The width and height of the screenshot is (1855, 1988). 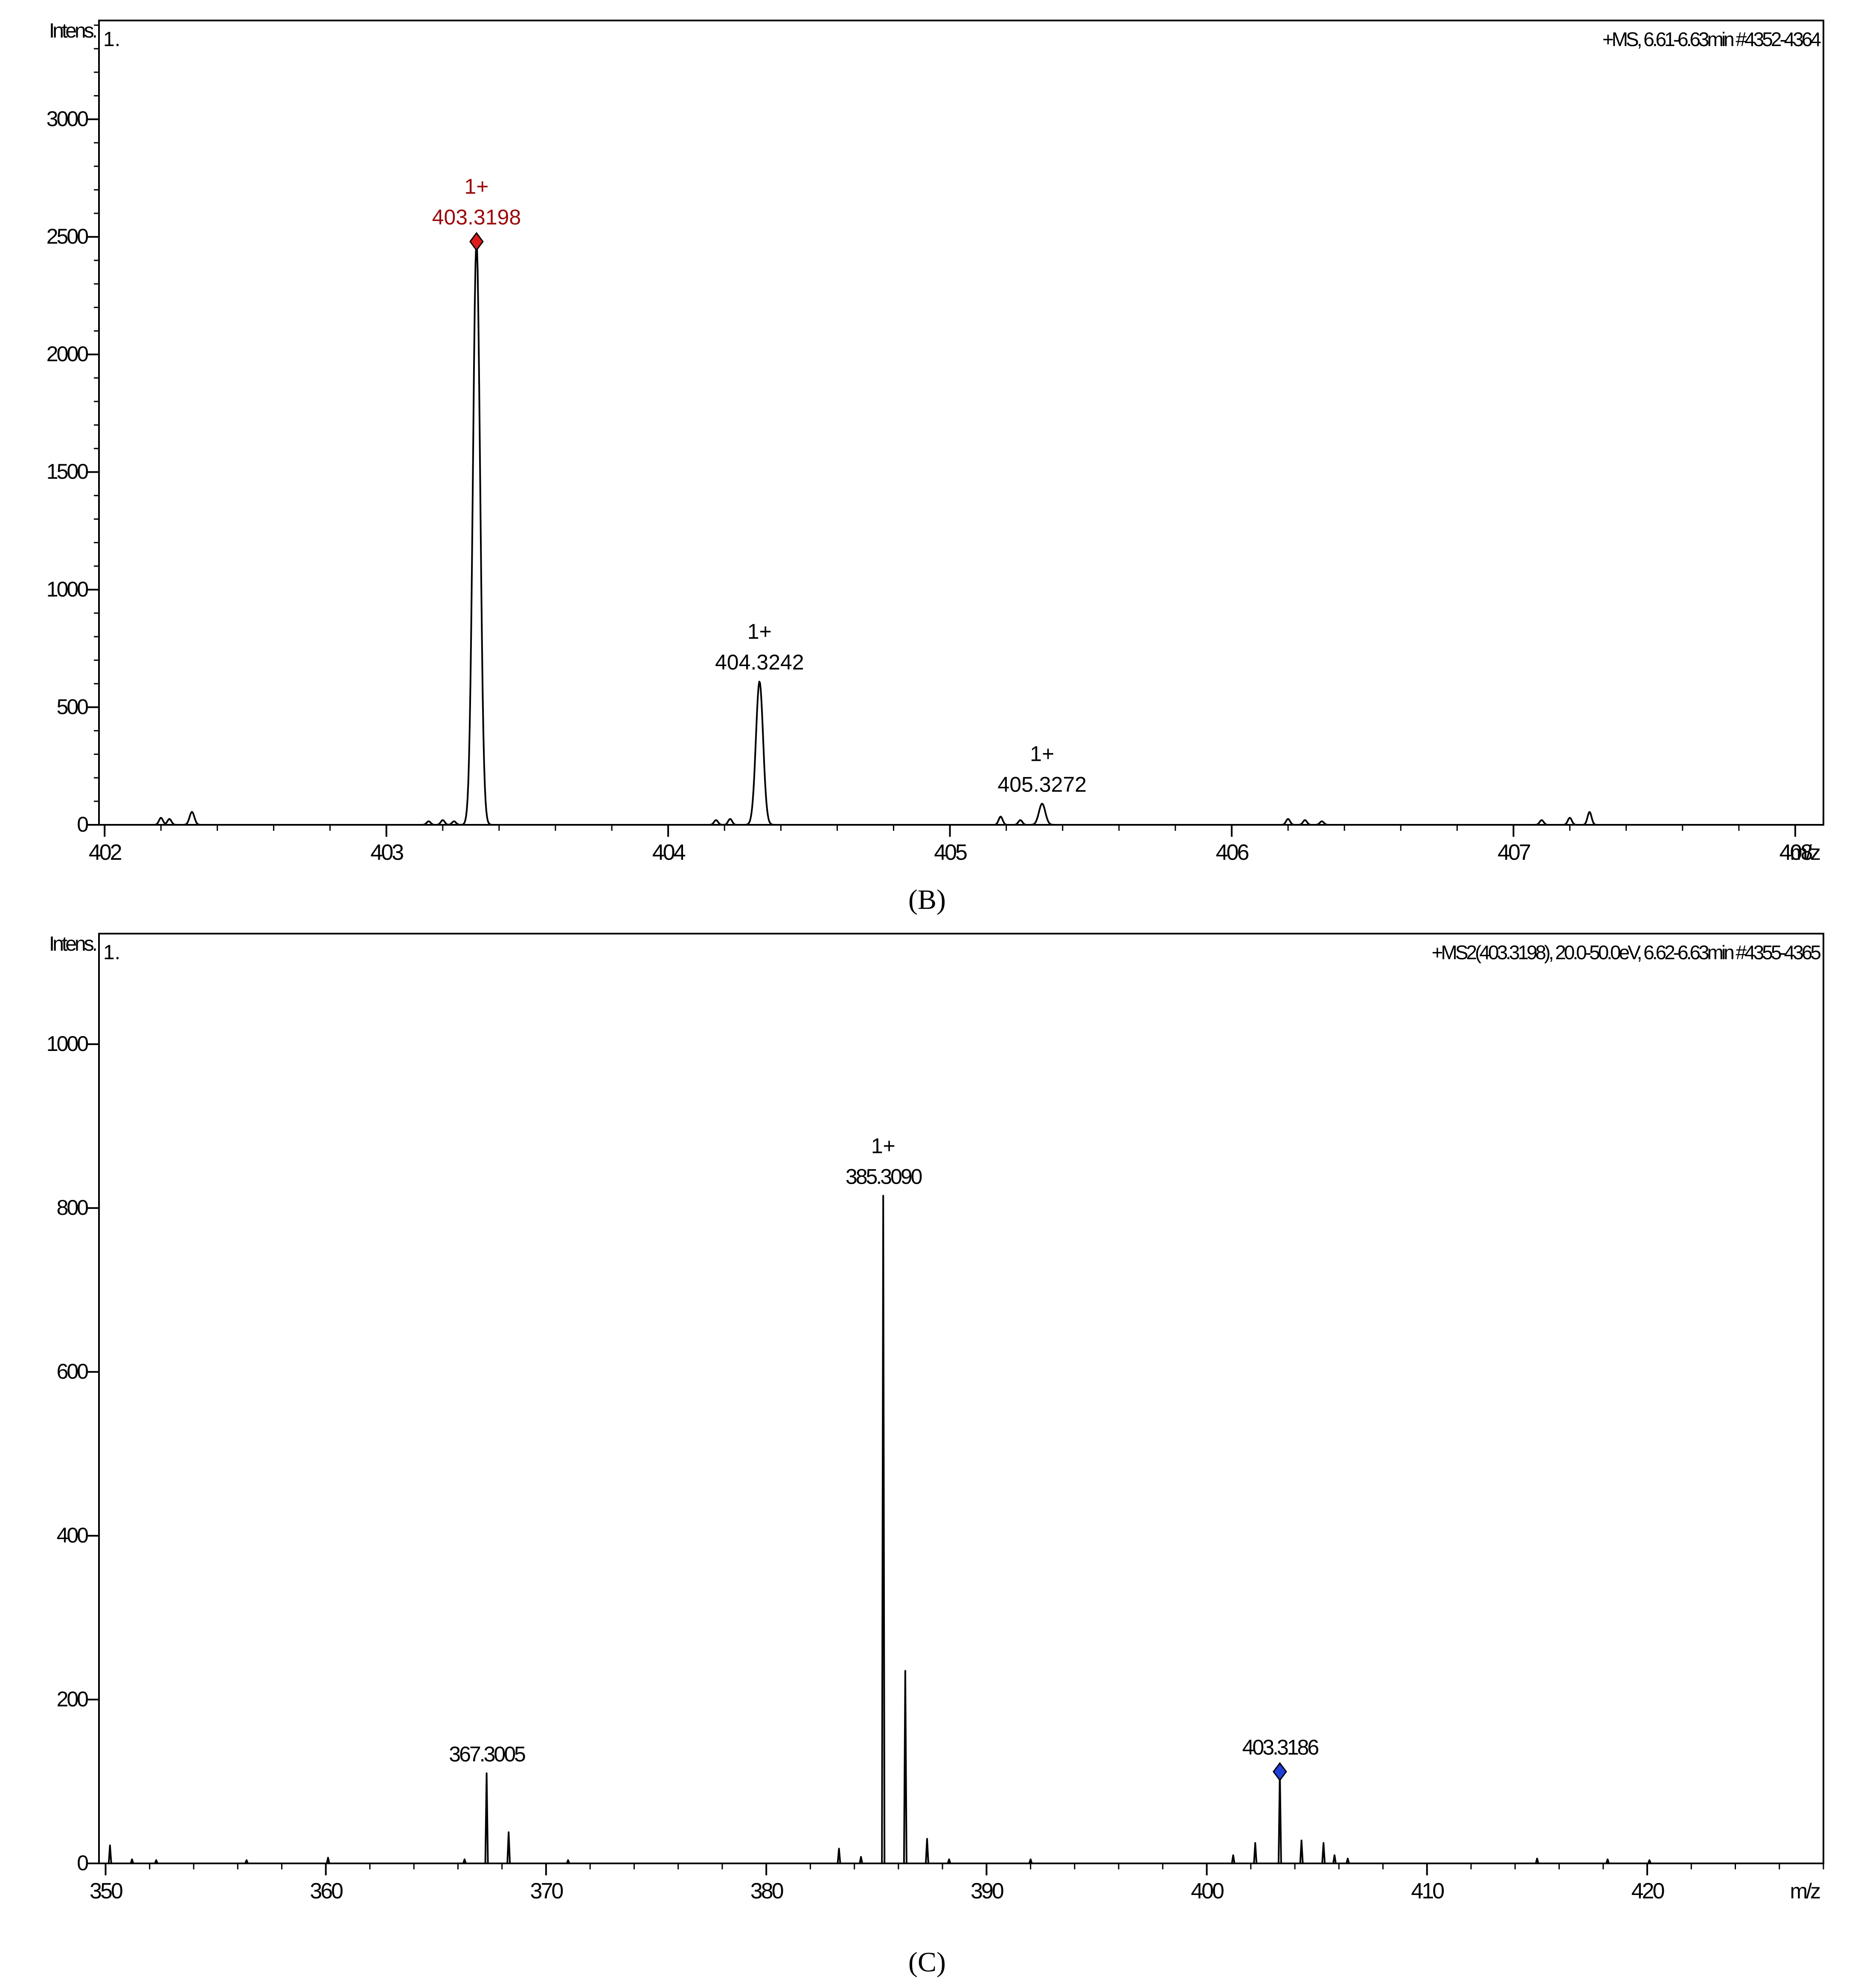 I want to click on peak-mz-label: 404.3242, so click(x=760, y=662).